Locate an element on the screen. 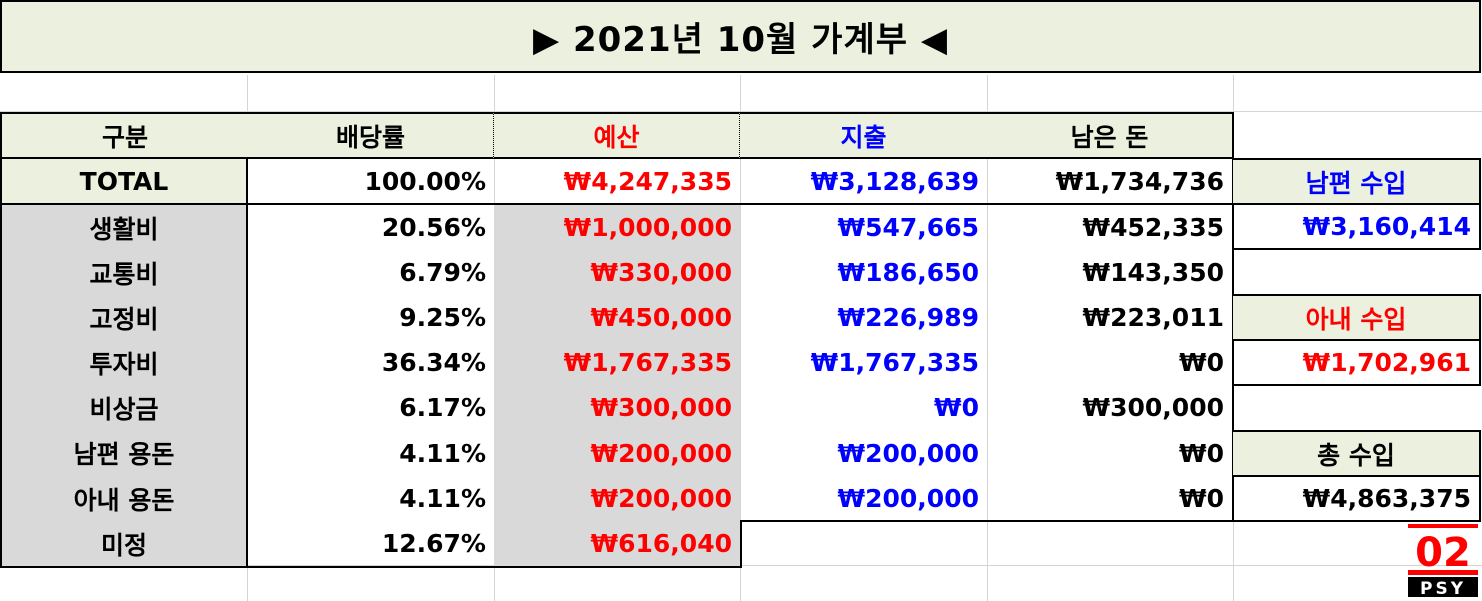 The width and height of the screenshot is (1482, 601). sheet-title: ▶ 2021년 10월 가계부 ◀ is located at coordinates (740, 40).